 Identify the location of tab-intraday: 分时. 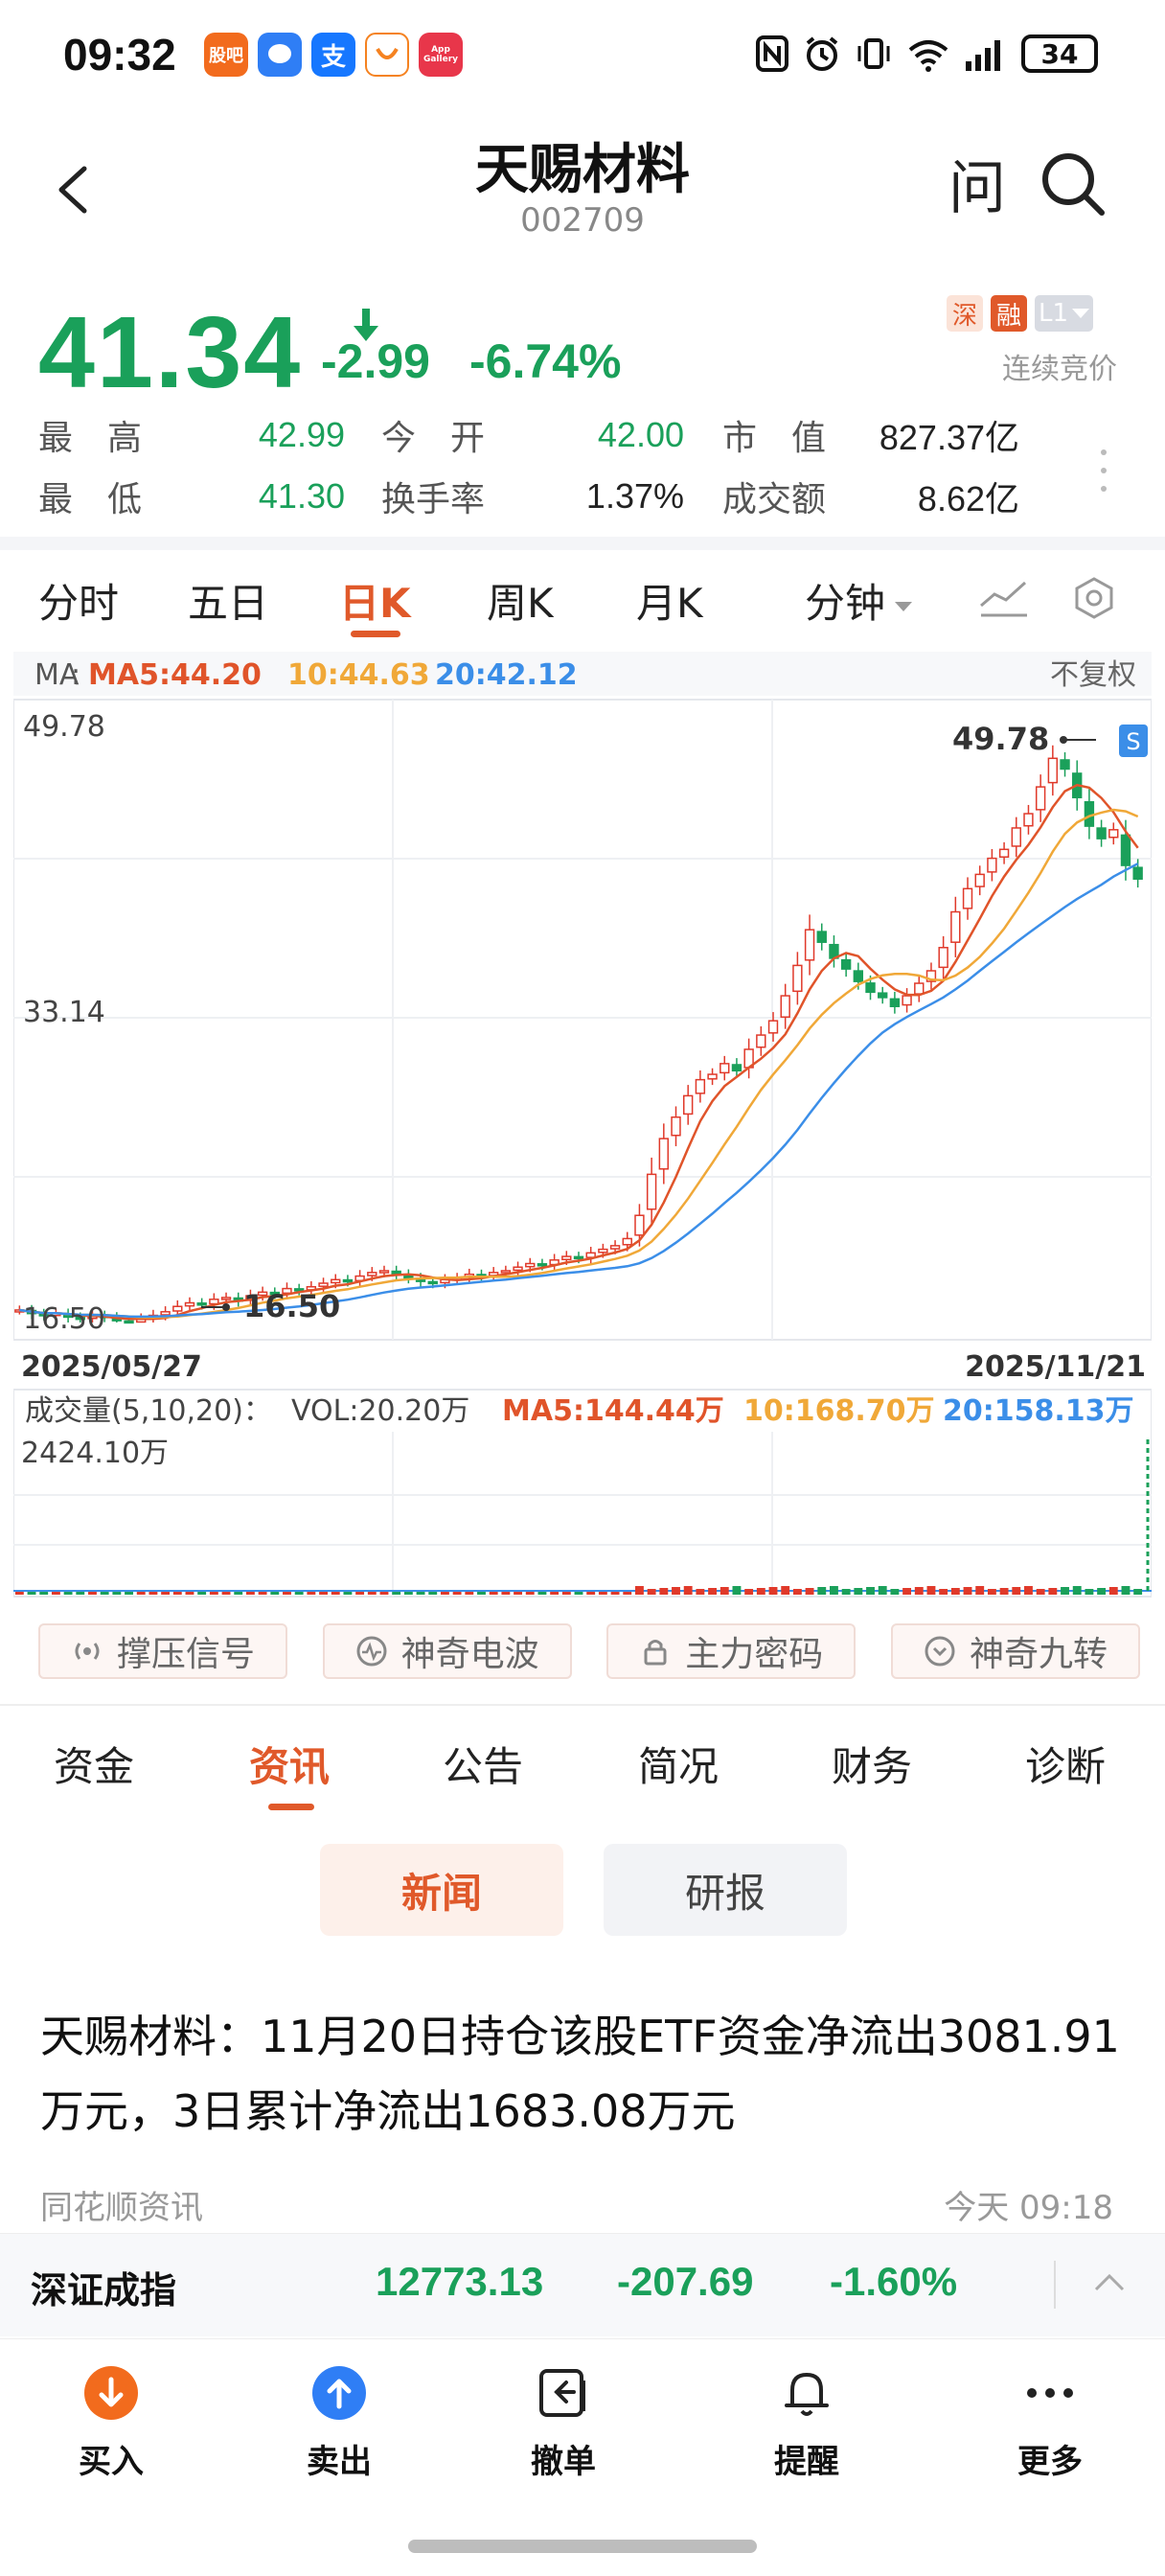
(79, 603).